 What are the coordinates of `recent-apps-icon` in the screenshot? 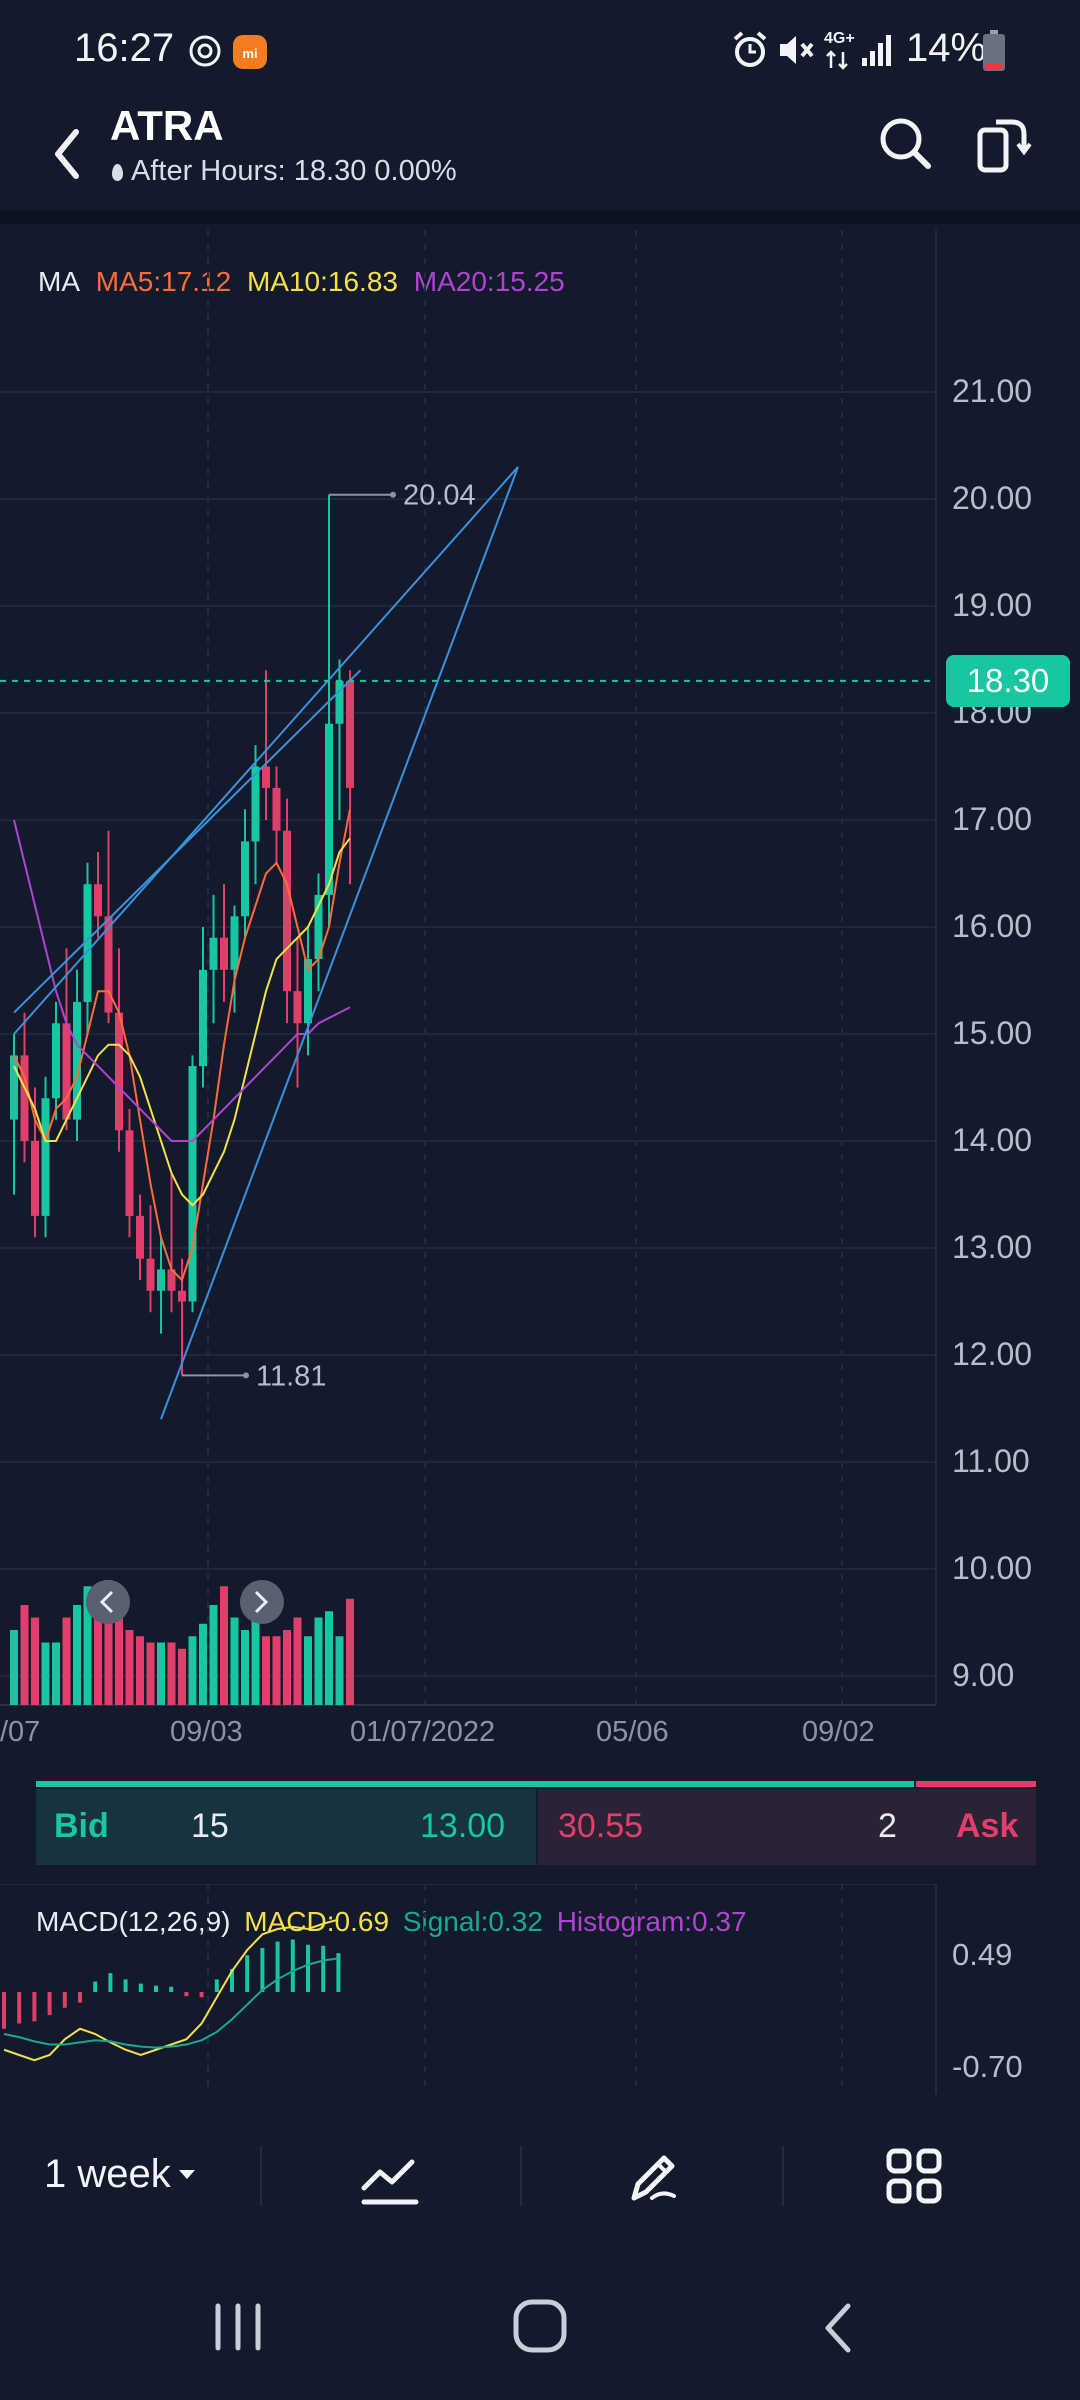 It's located at (238, 2327).